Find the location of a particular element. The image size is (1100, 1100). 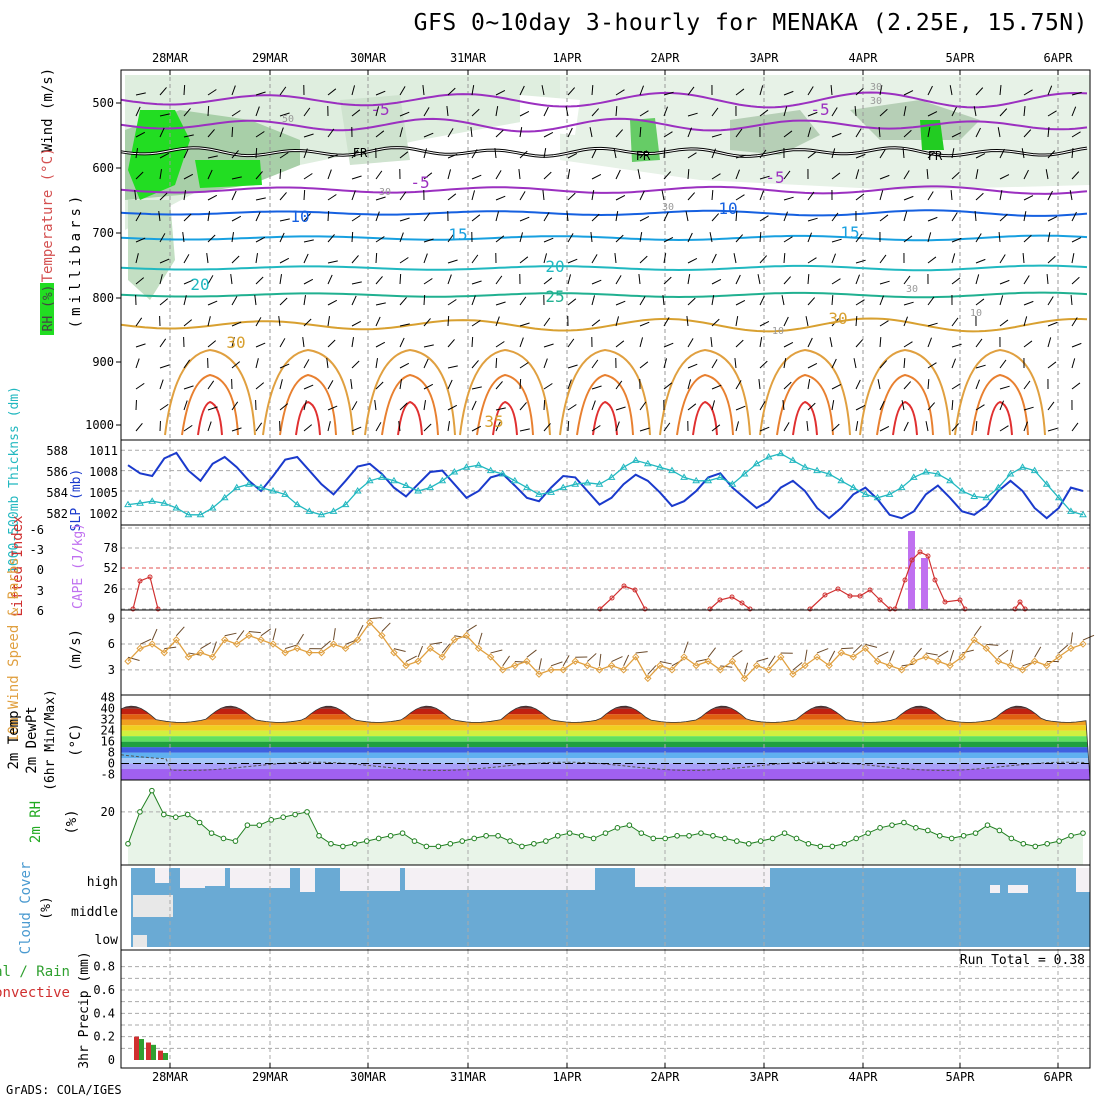

y-tick-label: 20 is located at coordinates (108, 812).